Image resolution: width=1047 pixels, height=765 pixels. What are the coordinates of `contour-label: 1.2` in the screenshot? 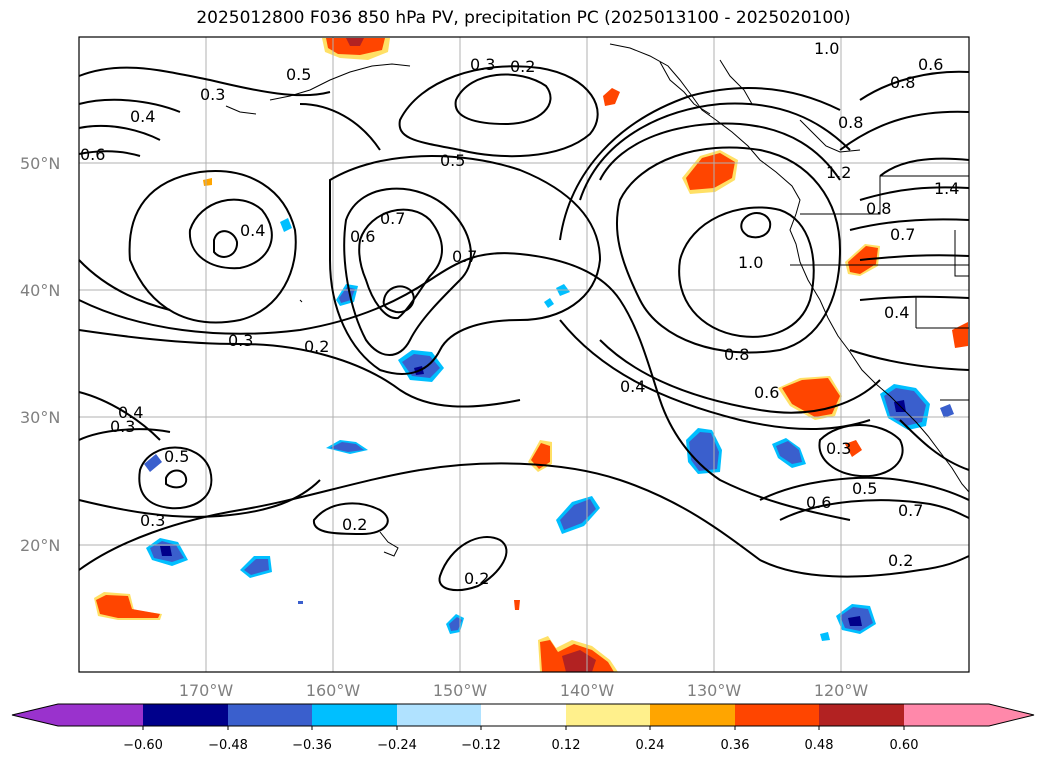 It's located at (838, 172).